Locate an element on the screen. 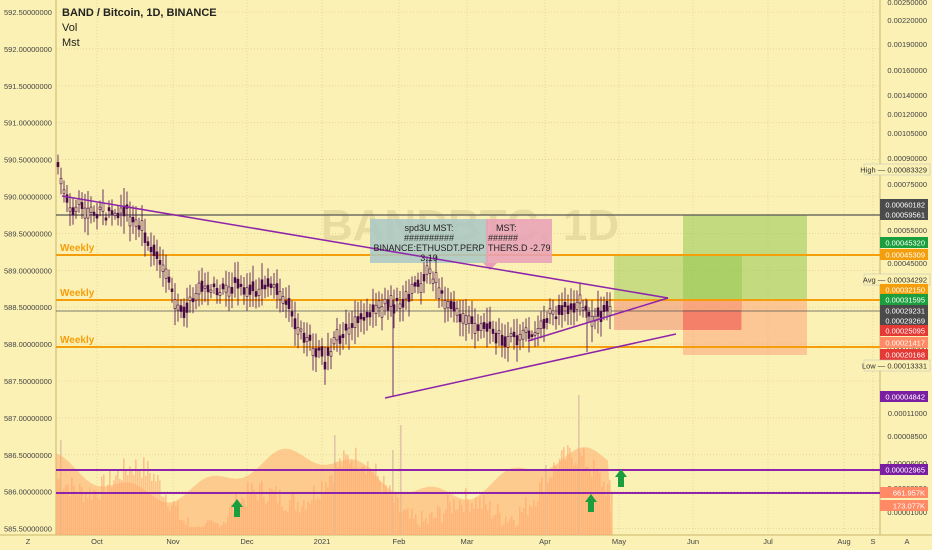  stop-loss-zone is located at coordinates (745, 327).